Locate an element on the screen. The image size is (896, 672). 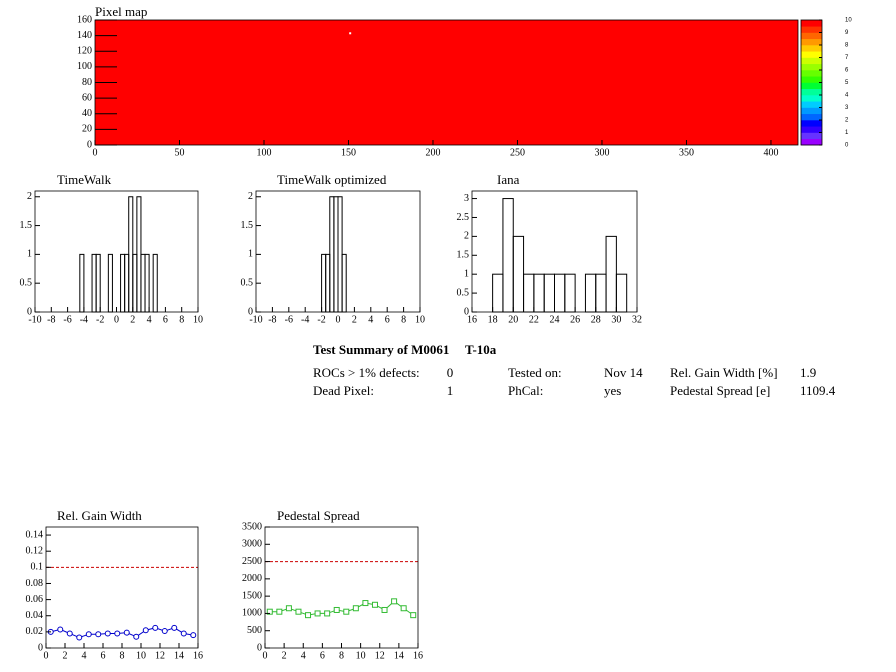
colorbar-label: 9 is located at coordinates (847, 33).